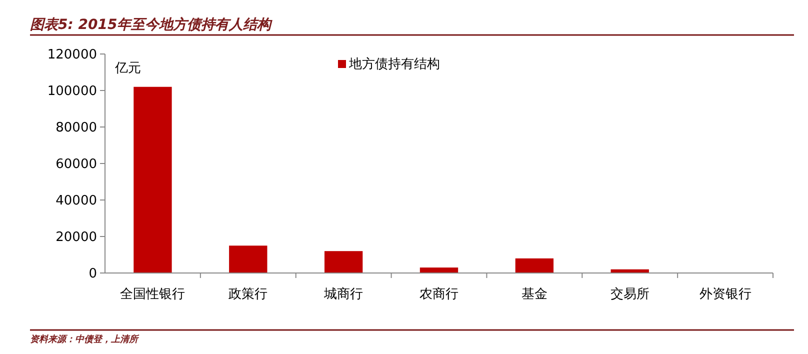 The height and width of the screenshot is (354, 808). Describe the element at coordinates (76, 164) in the screenshot. I see `y-tick-label: 60000` at that location.